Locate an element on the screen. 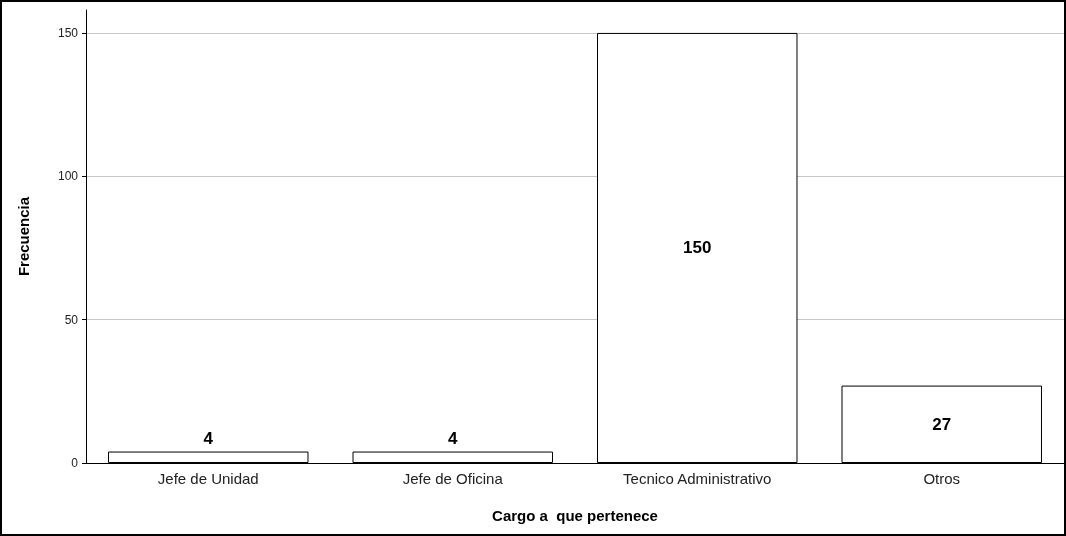  data-label: 150 is located at coordinates (697, 248).